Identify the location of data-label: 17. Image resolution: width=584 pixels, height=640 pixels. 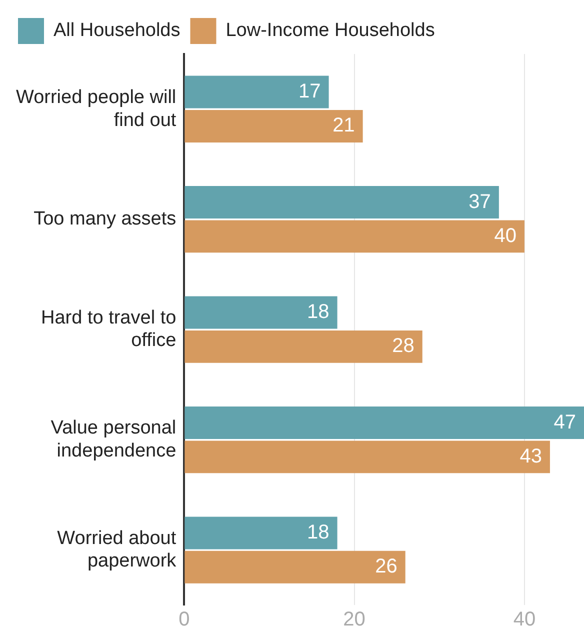
(309, 91).